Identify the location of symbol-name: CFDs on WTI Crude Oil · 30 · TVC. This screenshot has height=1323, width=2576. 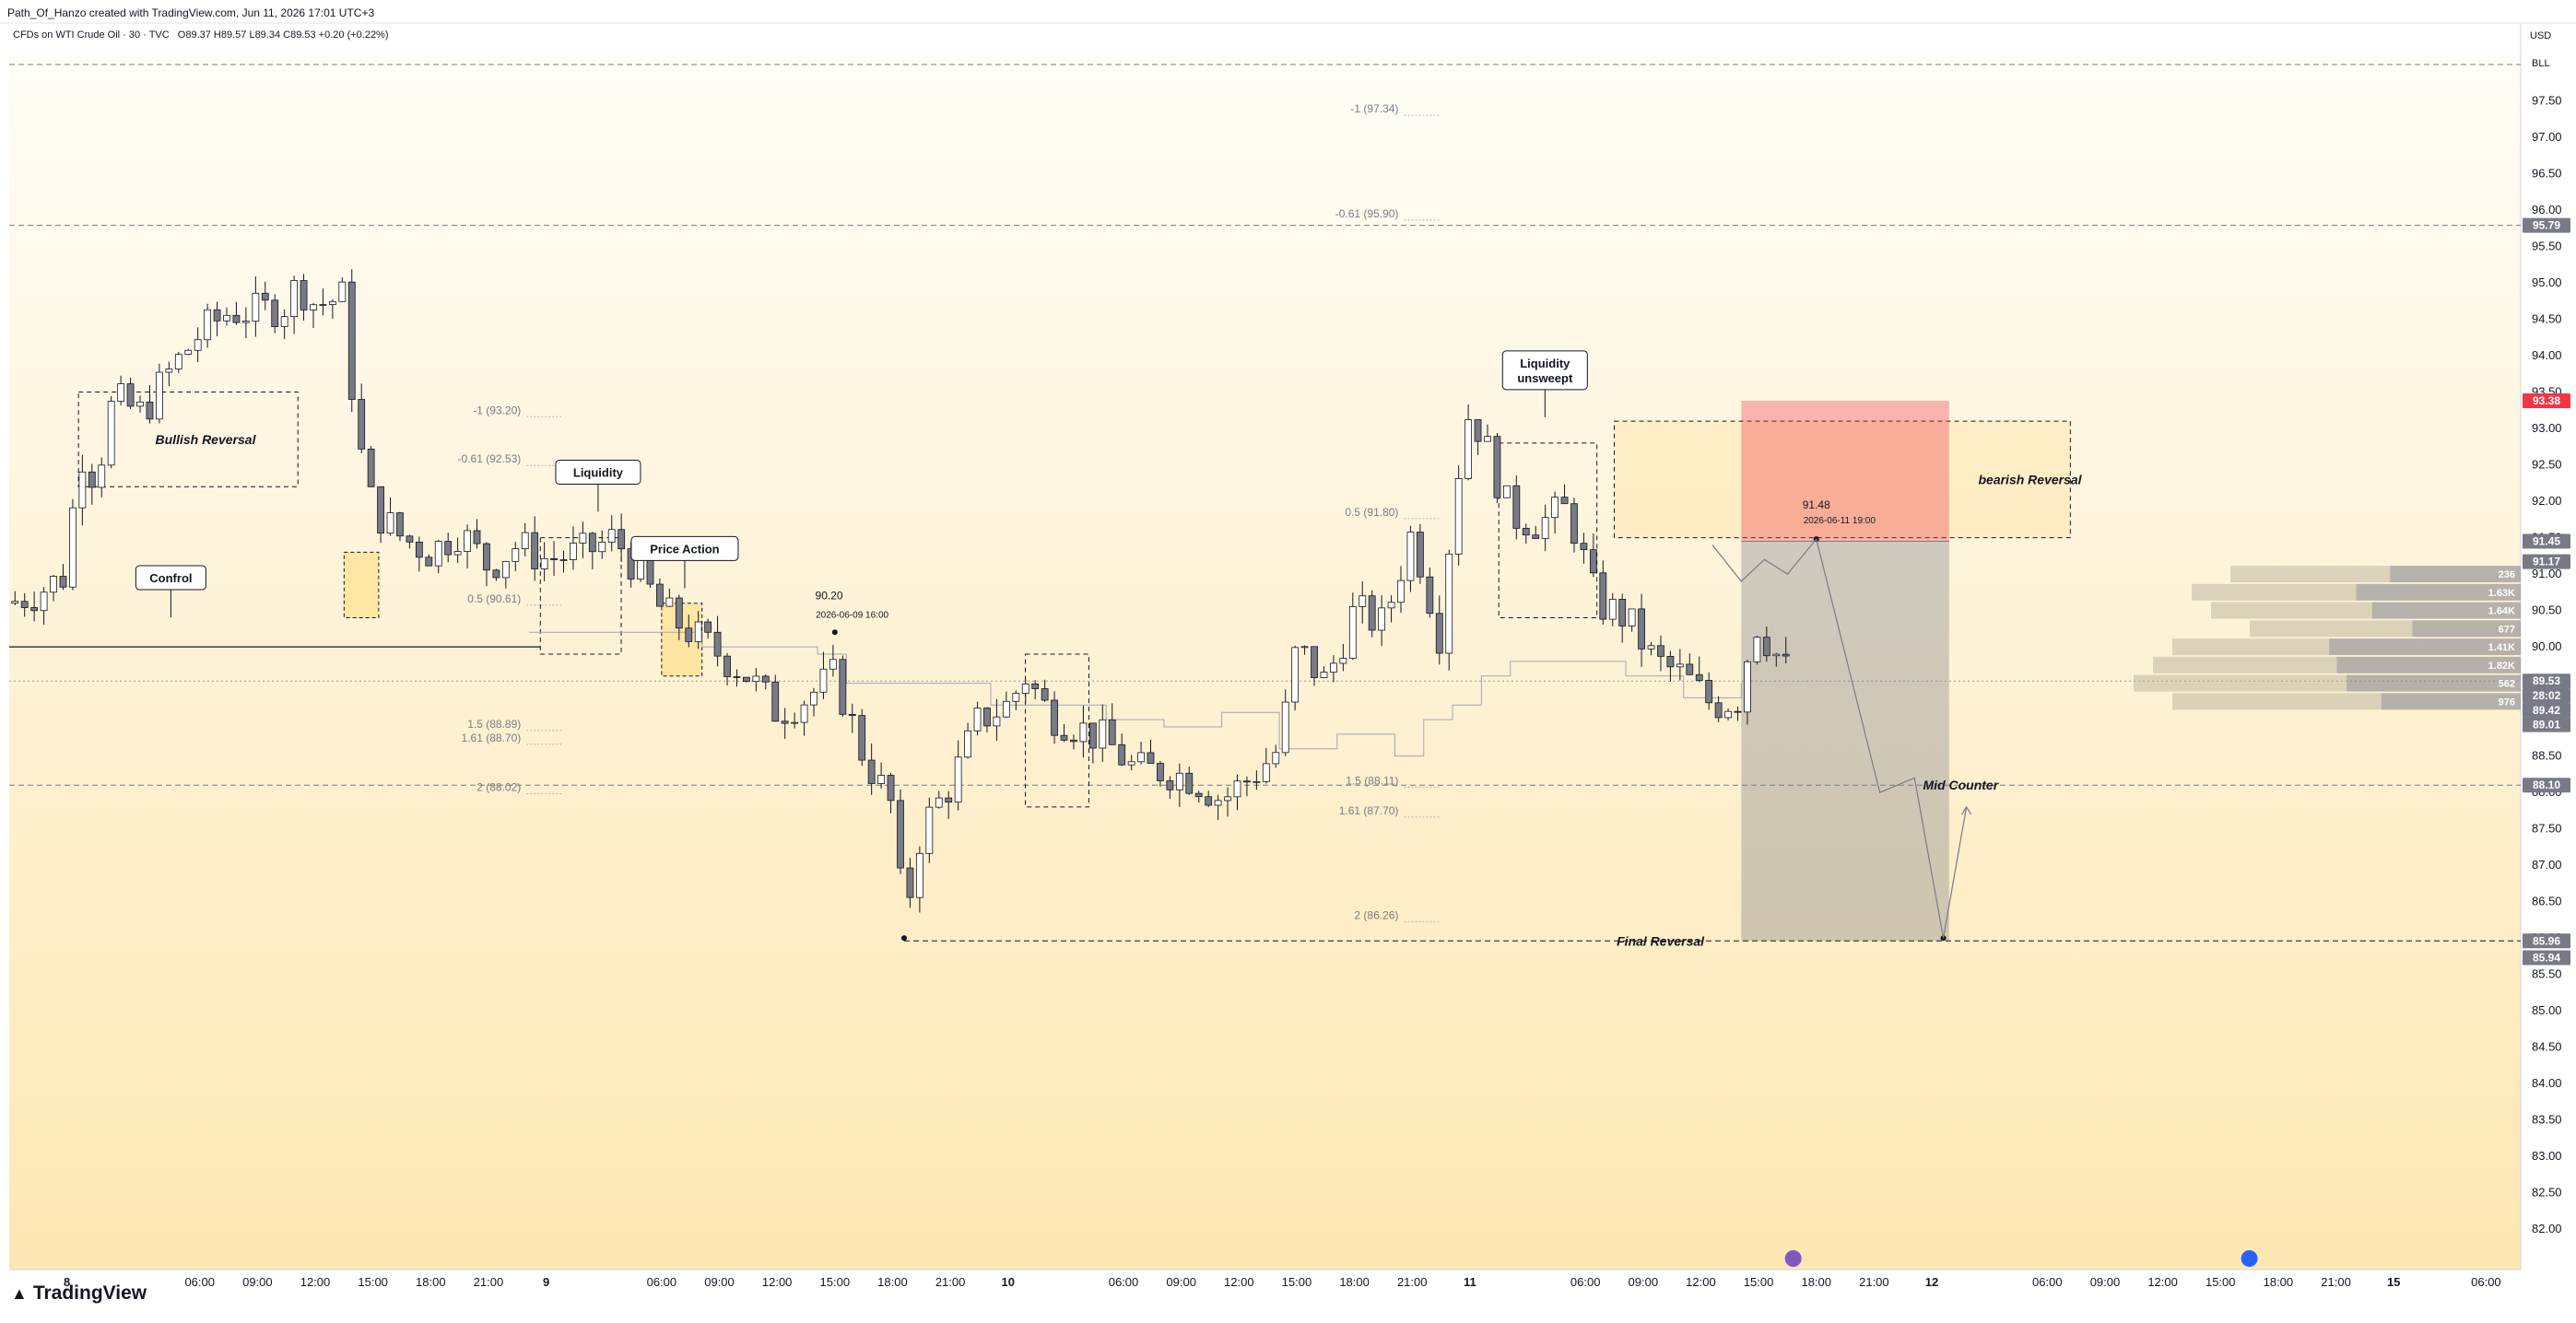
(91, 35).